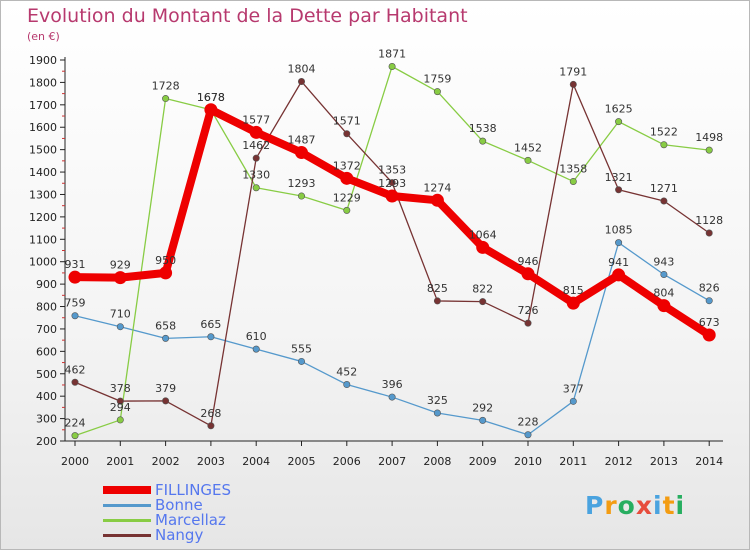 Image resolution: width=750 pixels, height=550 pixels. Describe the element at coordinates (43, 105) in the screenshot. I see `y-tick-label: 1700` at that location.